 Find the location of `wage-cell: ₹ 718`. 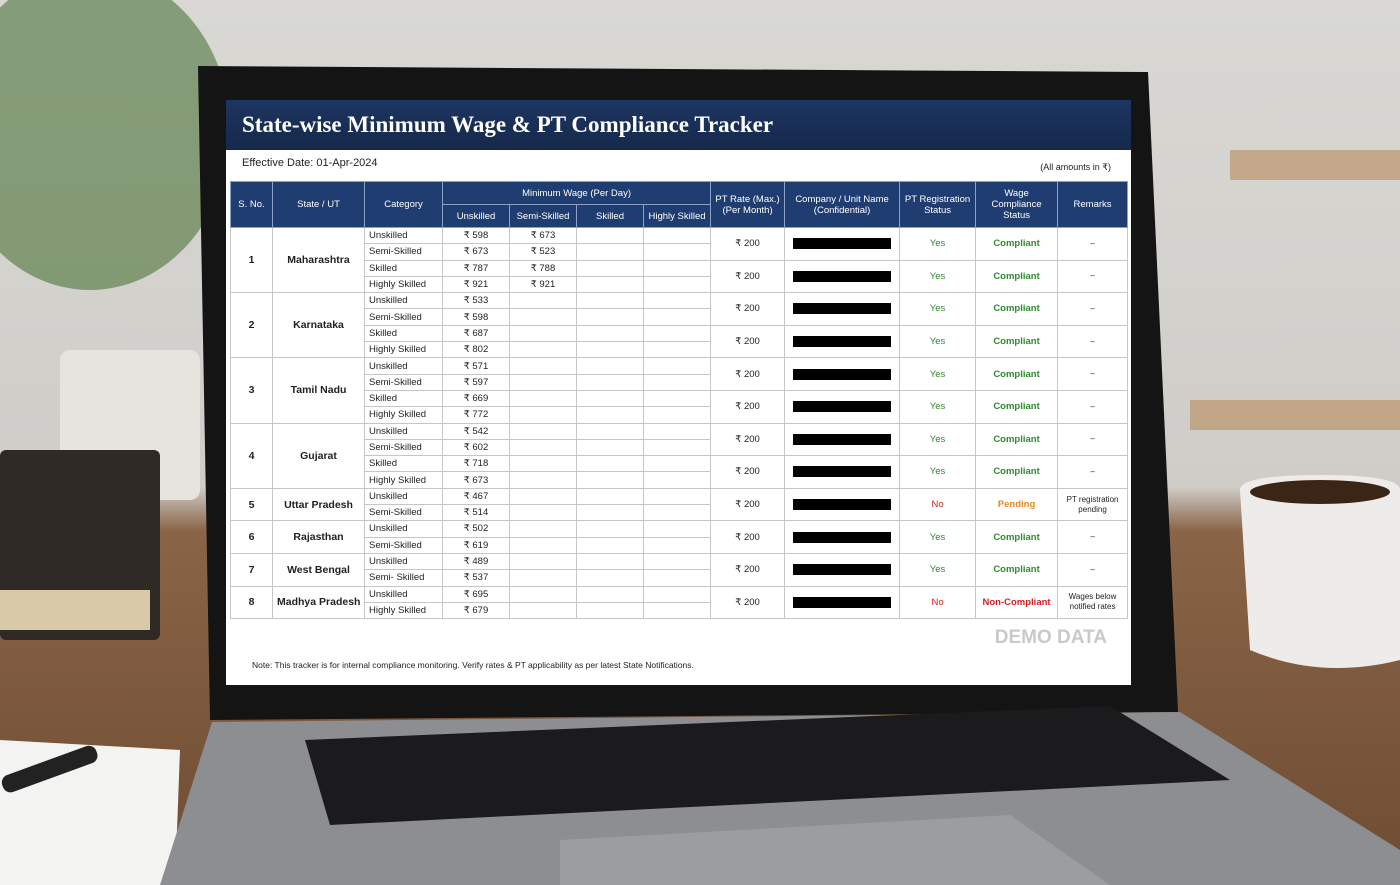

wage-cell: ₹ 718 is located at coordinates (476, 464).